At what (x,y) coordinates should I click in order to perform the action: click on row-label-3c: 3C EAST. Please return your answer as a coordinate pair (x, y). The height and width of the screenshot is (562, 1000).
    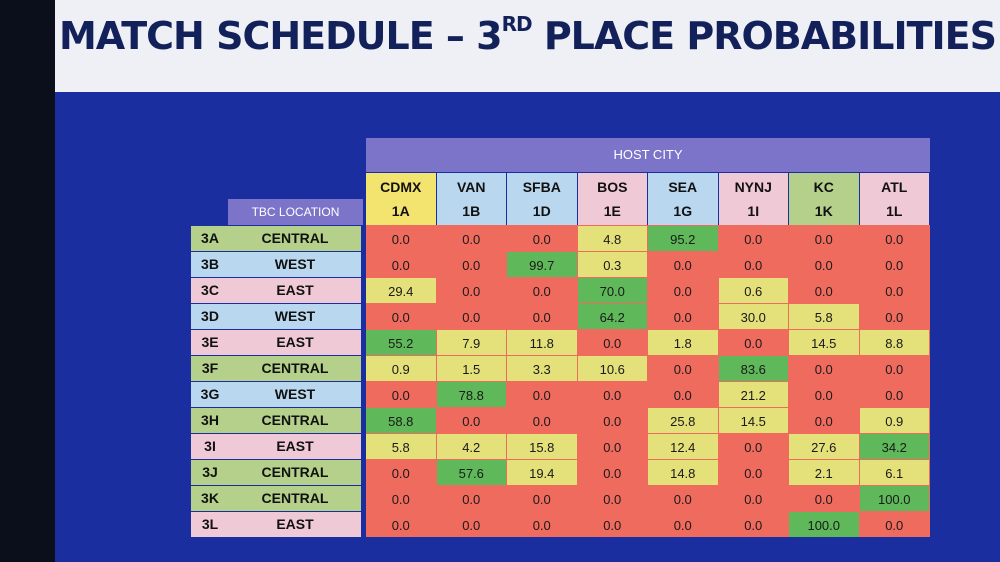
    Looking at the image, I should click on (276, 290).